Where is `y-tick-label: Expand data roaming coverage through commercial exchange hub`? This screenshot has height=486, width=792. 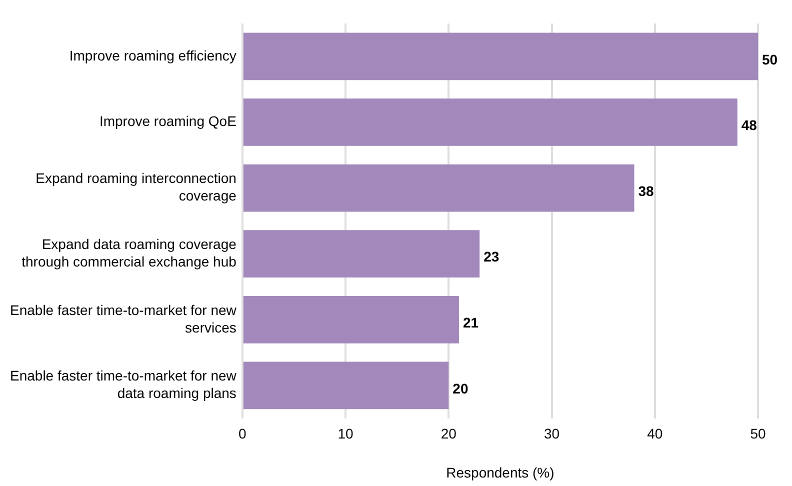
y-tick-label: Expand data roaming coverage through commercial exchange hub is located at coordinates (129, 253).